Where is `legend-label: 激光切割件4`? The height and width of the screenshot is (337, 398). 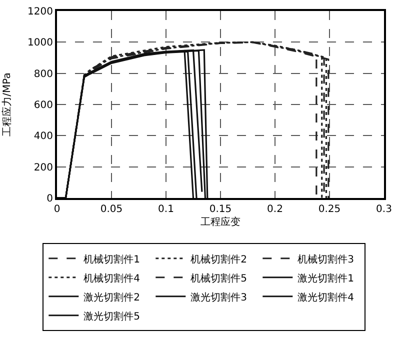
legend-label: 激光切割件4 is located at coordinates (326, 297).